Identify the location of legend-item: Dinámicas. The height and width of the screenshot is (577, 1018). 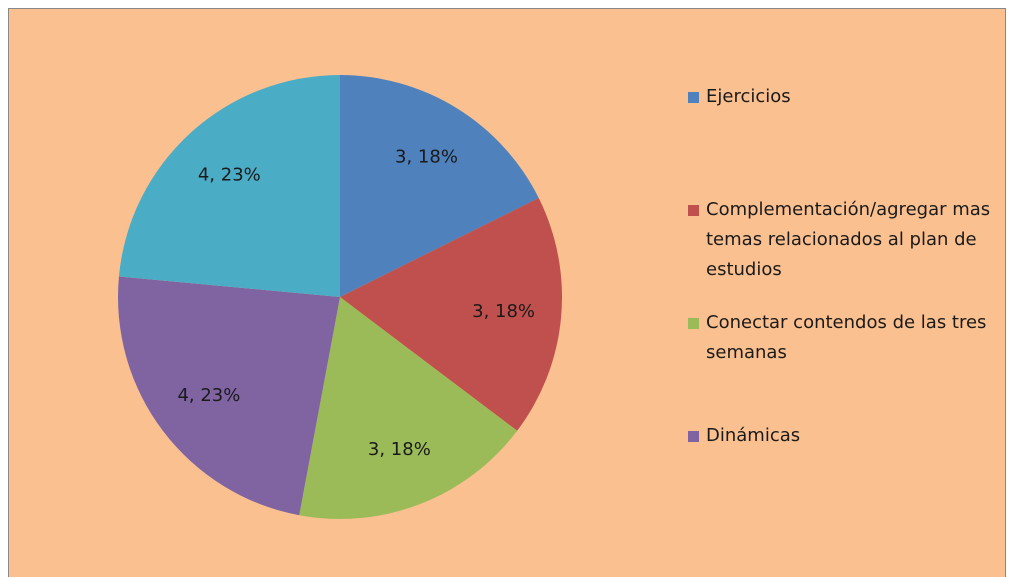
(845, 436).